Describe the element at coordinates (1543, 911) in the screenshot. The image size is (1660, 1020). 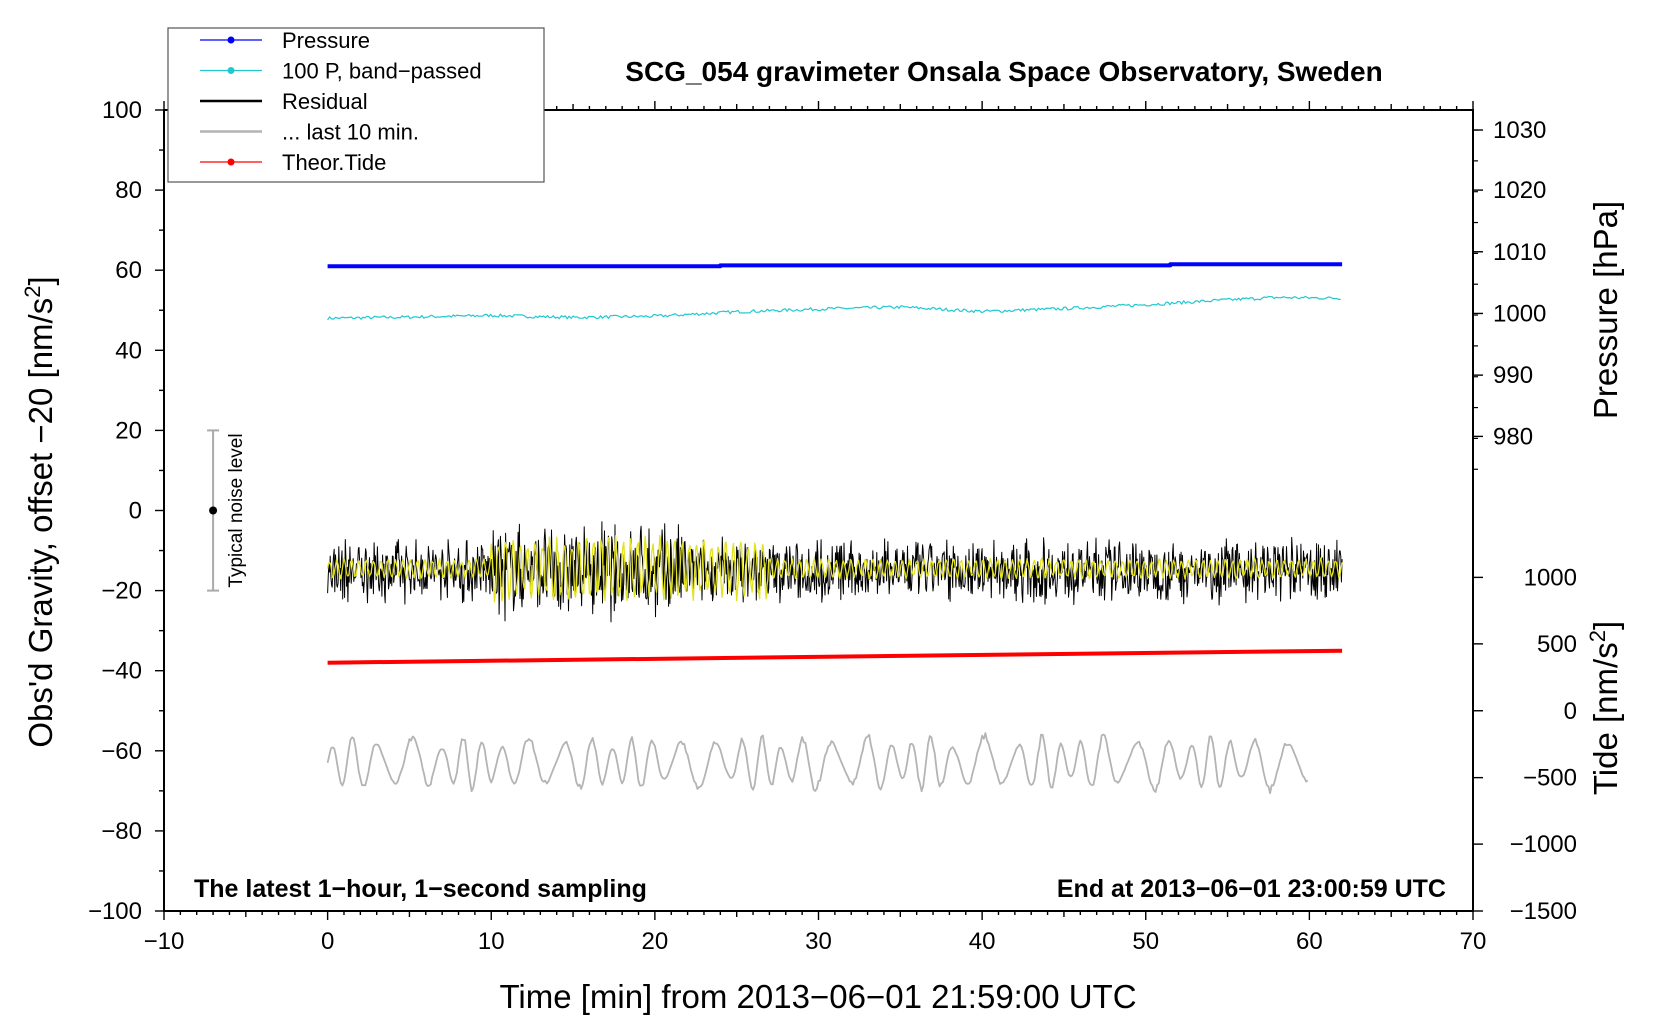
I see `tide-tick-label: −1500` at that location.